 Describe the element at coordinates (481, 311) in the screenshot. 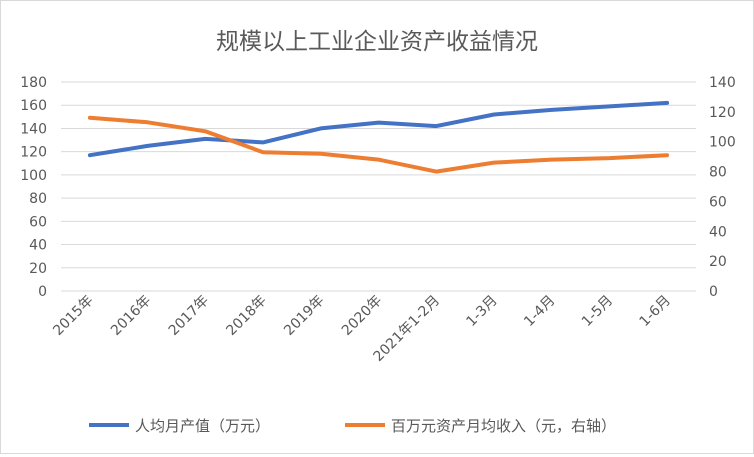

I see `x-tick-label: 1-3月` at that location.